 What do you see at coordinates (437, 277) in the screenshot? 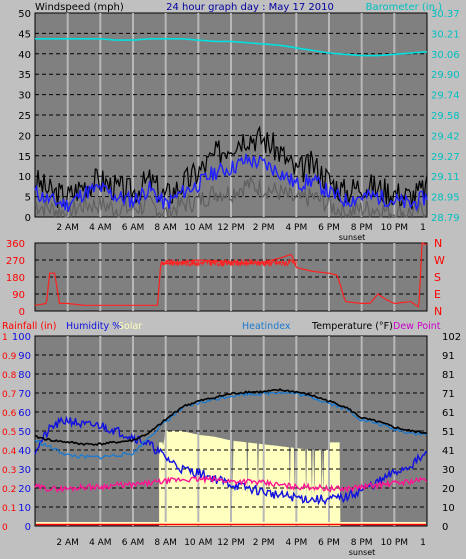
I see `compass-tick: S` at bounding box center [437, 277].